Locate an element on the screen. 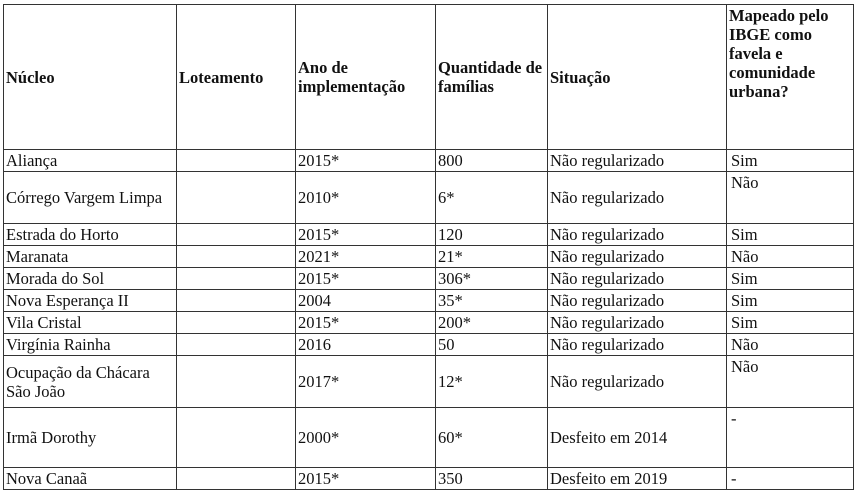 Image resolution: width=856 pixels, height=496 pixels. cell-nucleo: Vila Cristal is located at coordinates (90, 322).